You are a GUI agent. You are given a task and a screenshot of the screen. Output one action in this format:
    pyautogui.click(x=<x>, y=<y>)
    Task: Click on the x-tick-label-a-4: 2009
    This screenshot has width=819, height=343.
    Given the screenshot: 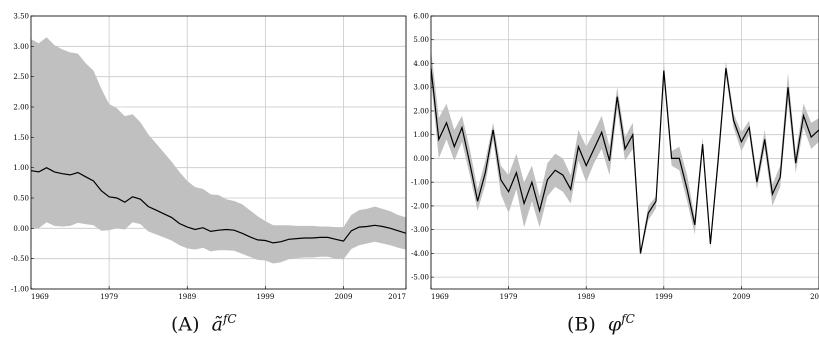 What is the action you would take?
    pyautogui.click(x=344, y=297)
    